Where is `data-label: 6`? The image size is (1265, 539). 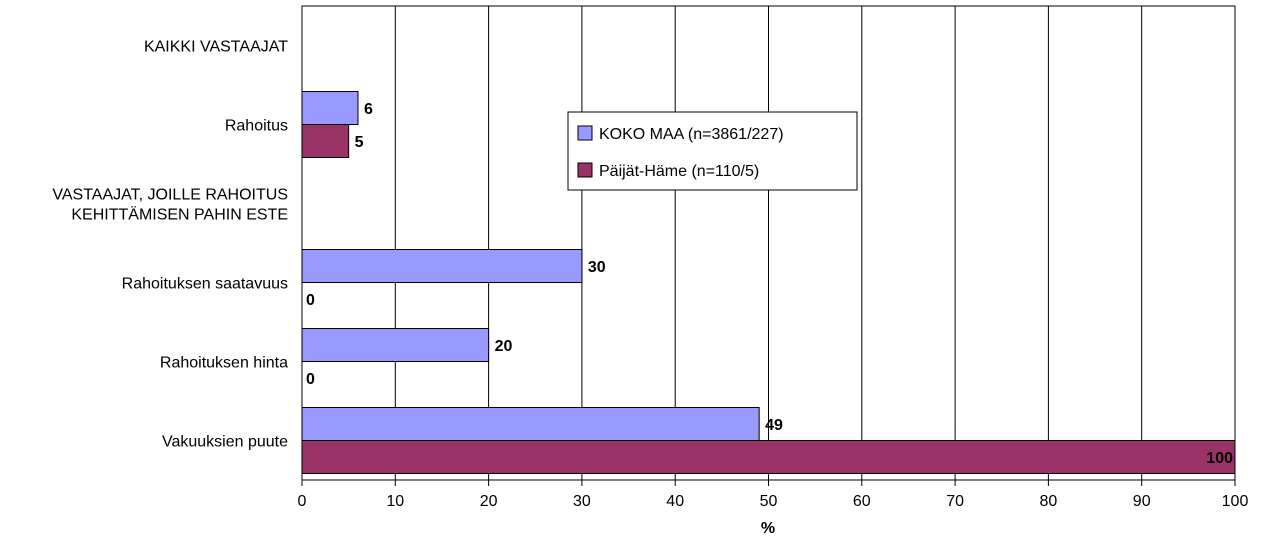
data-label: 6 is located at coordinates (368, 109).